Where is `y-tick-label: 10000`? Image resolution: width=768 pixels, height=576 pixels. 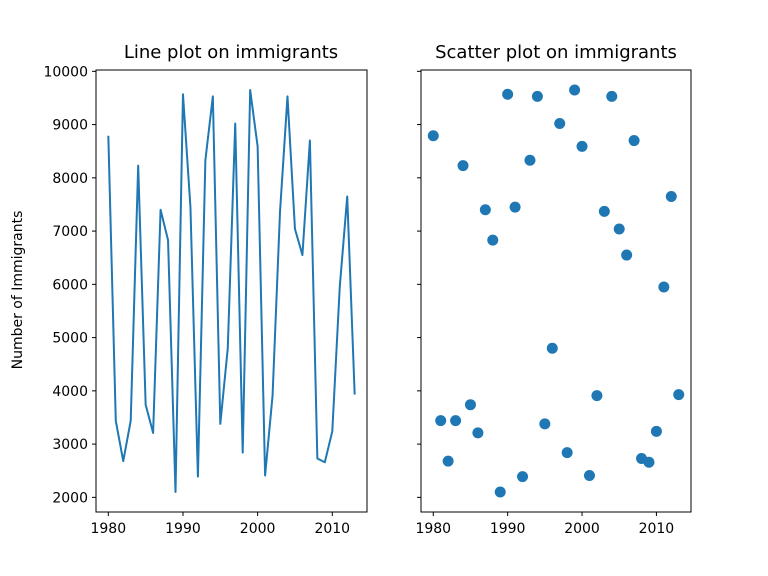
y-tick-label: 10000 is located at coordinates (65, 72).